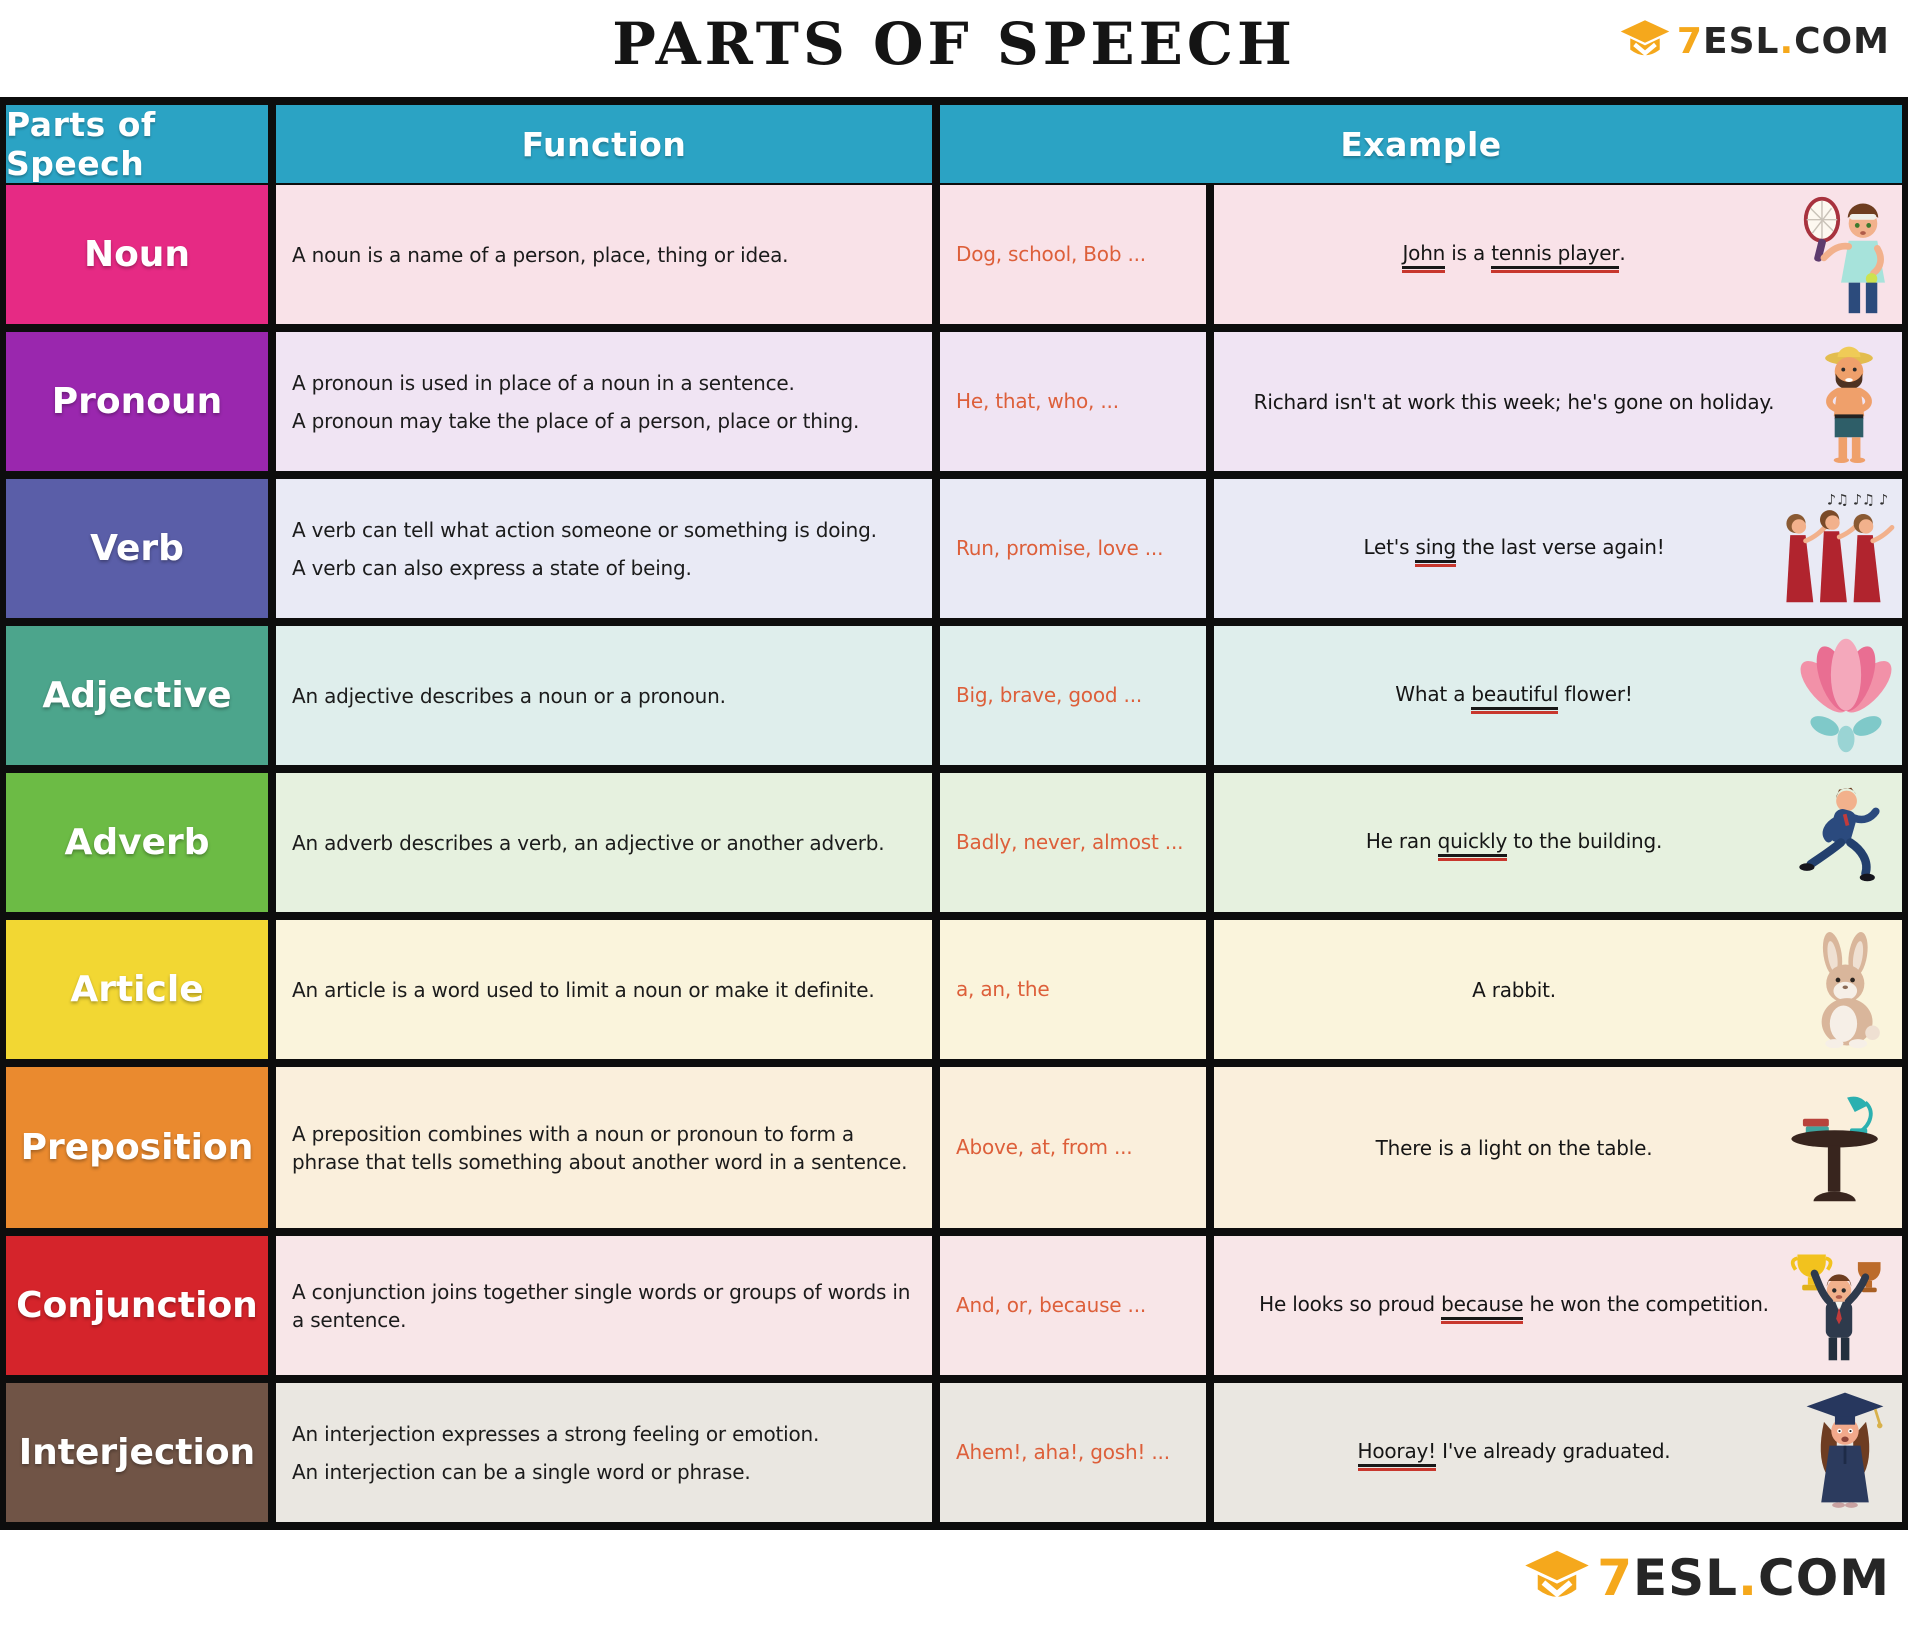 This screenshot has width=1908, height=1629. What do you see at coordinates (137, 144) in the screenshot?
I see `header-parts-of-speech: Parts of Speech` at bounding box center [137, 144].